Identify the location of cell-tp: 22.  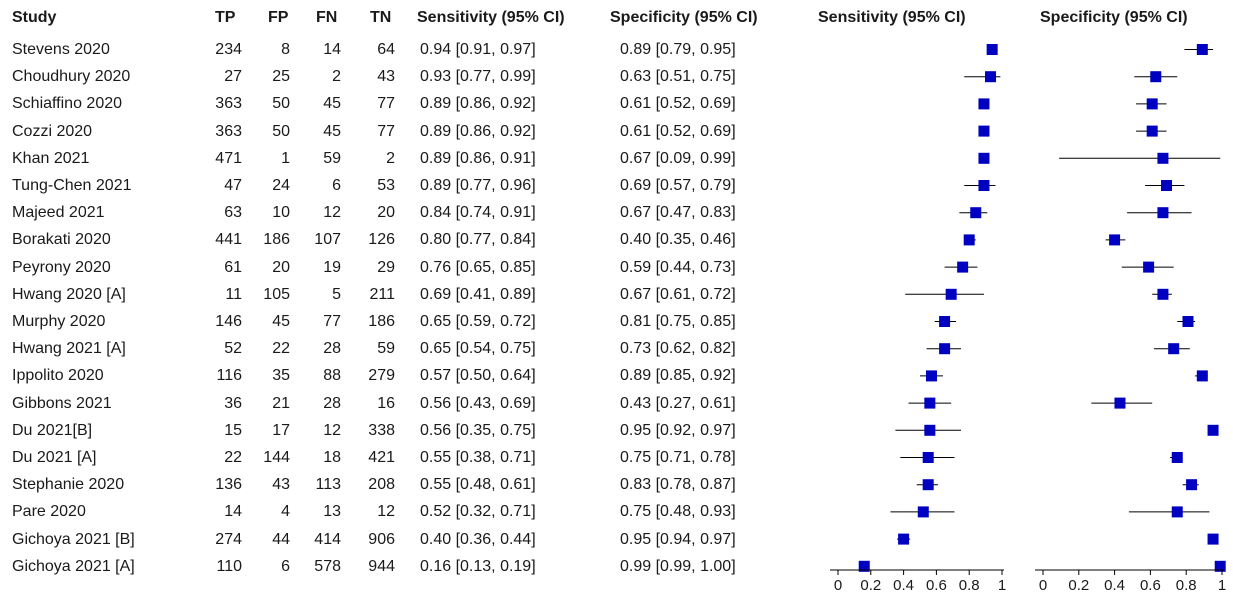
(233, 457).